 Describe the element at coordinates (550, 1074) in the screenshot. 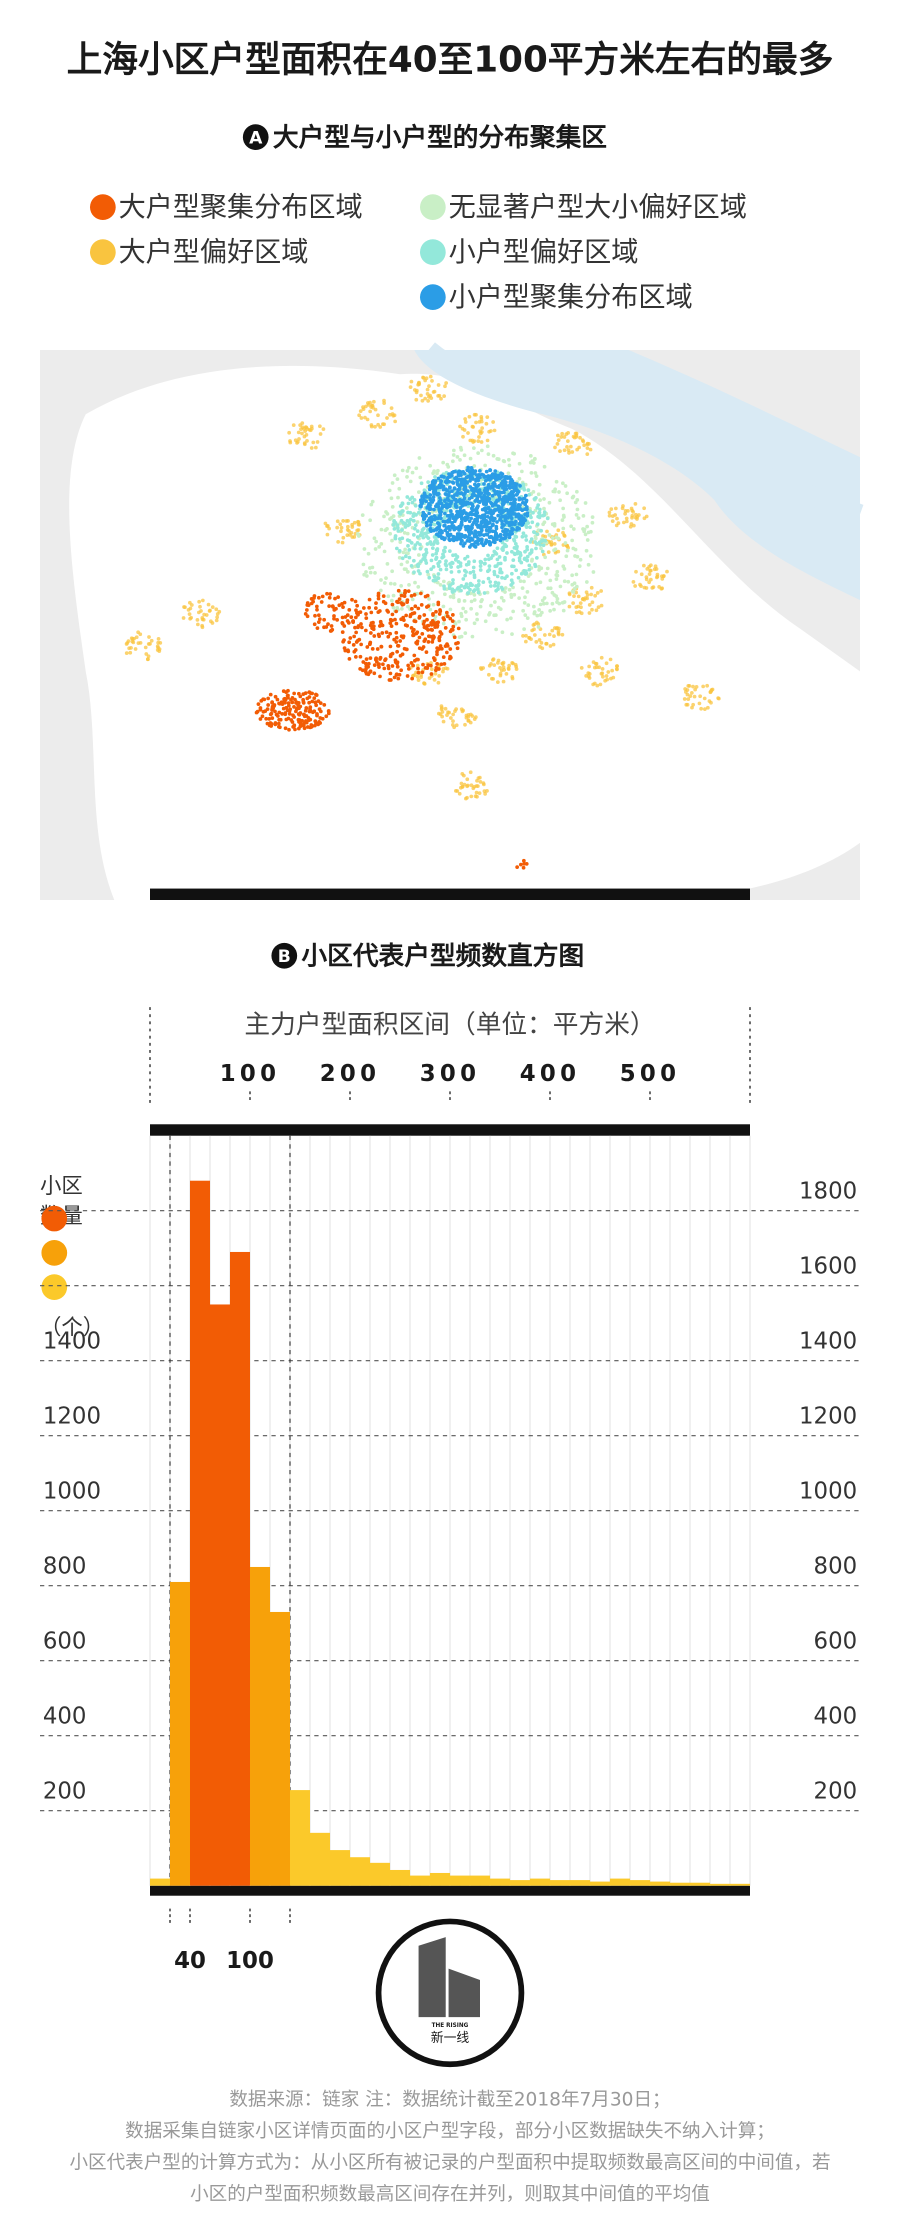

I see `x-tick-label: 400` at that location.